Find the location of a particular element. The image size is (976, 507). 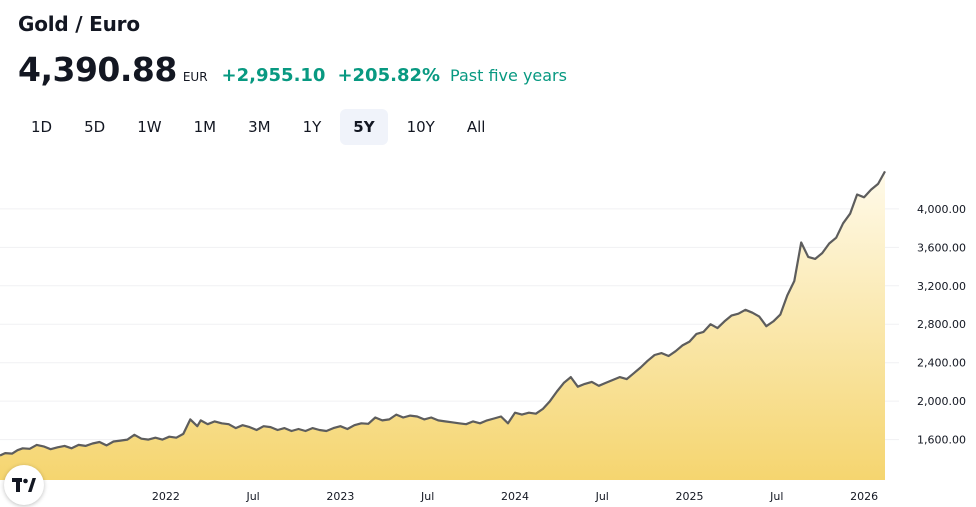

x-tick-label: 2023 is located at coordinates (340, 496).